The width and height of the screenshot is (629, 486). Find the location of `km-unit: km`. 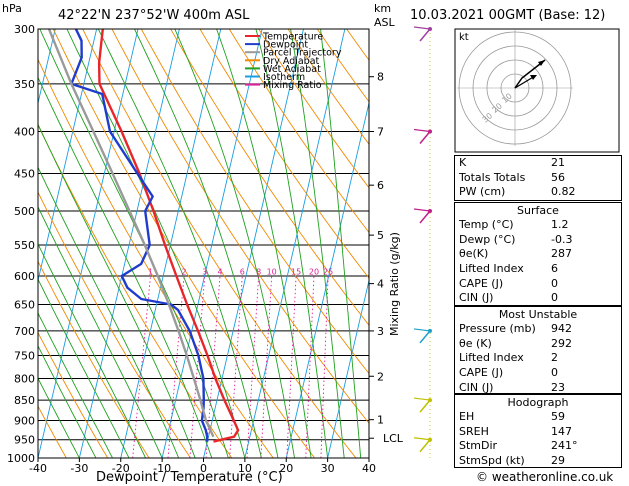

km-unit: km is located at coordinates (383, 8).